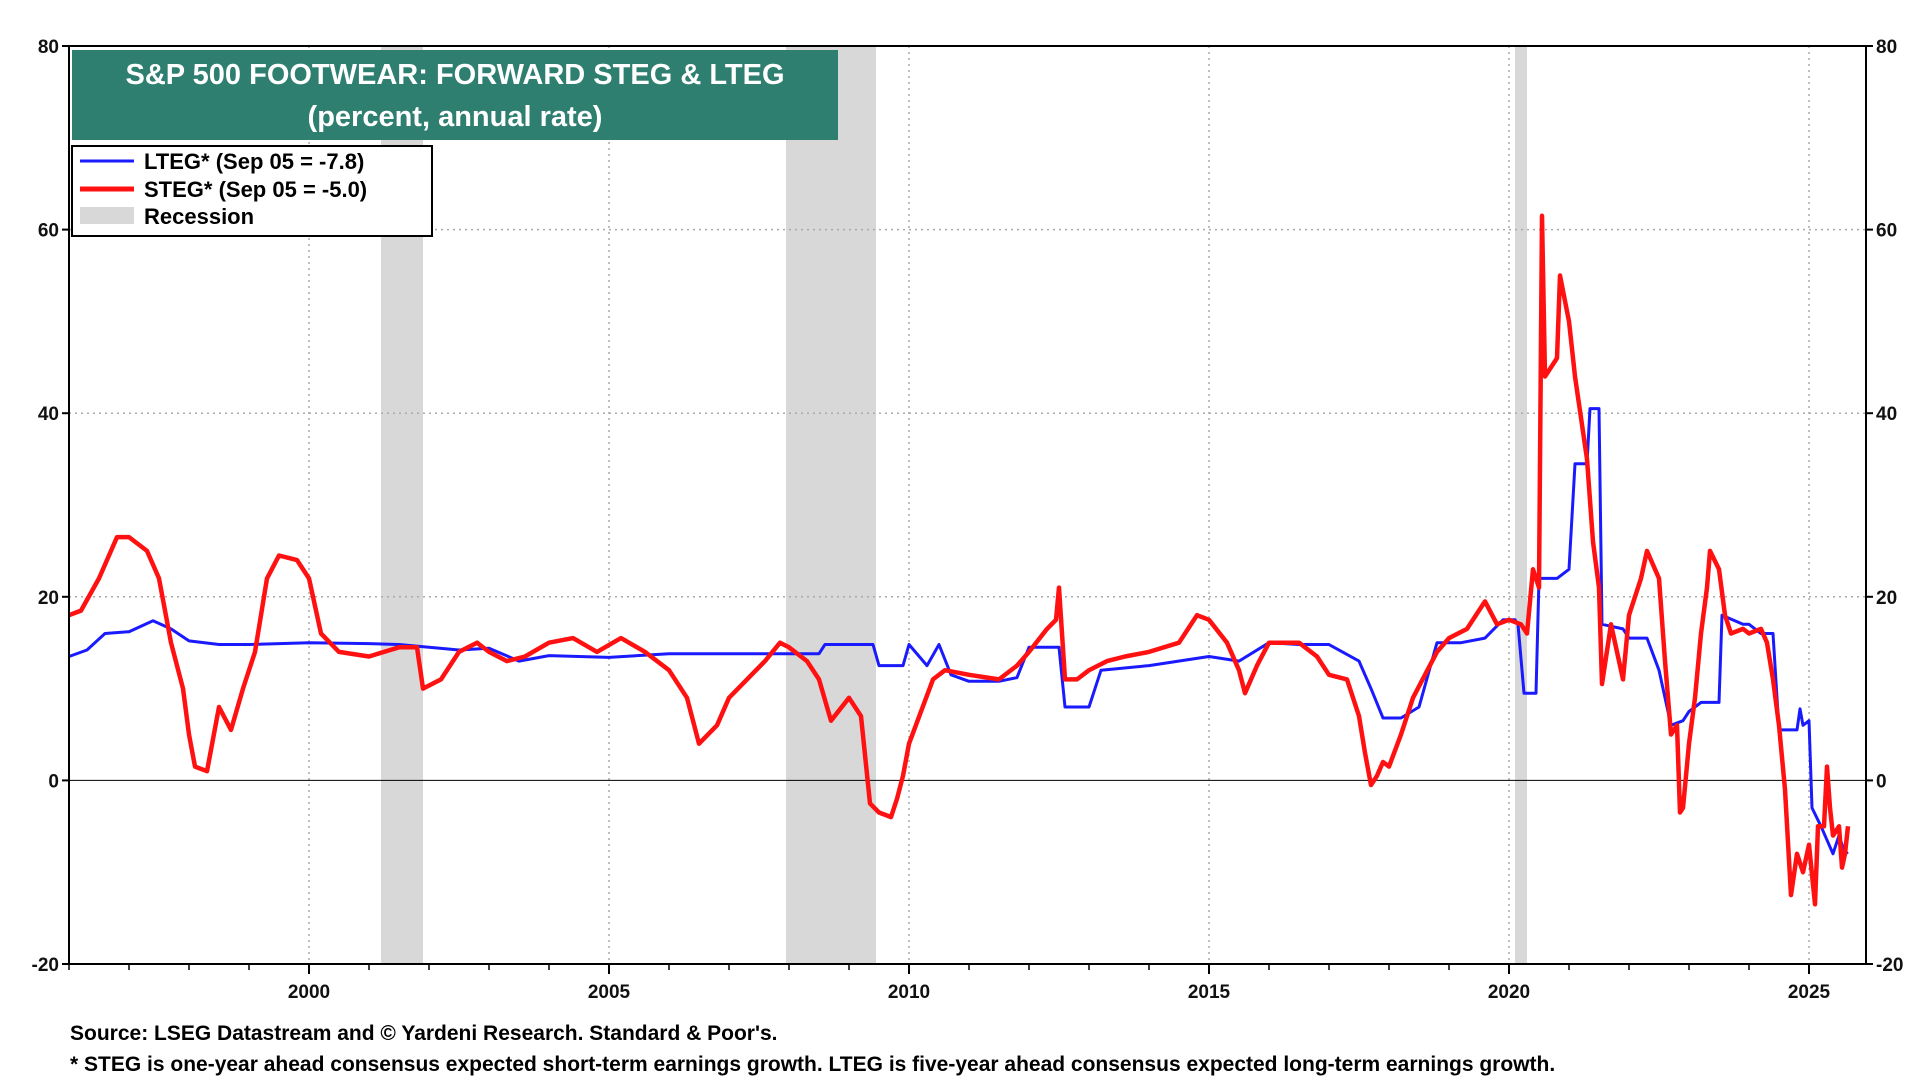 This screenshot has height=1080, width=1920. What do you see at coordinates (48, 47) in the screenshot?
I see `y-tick-label-left: 80` at bounding box center [48, 47].